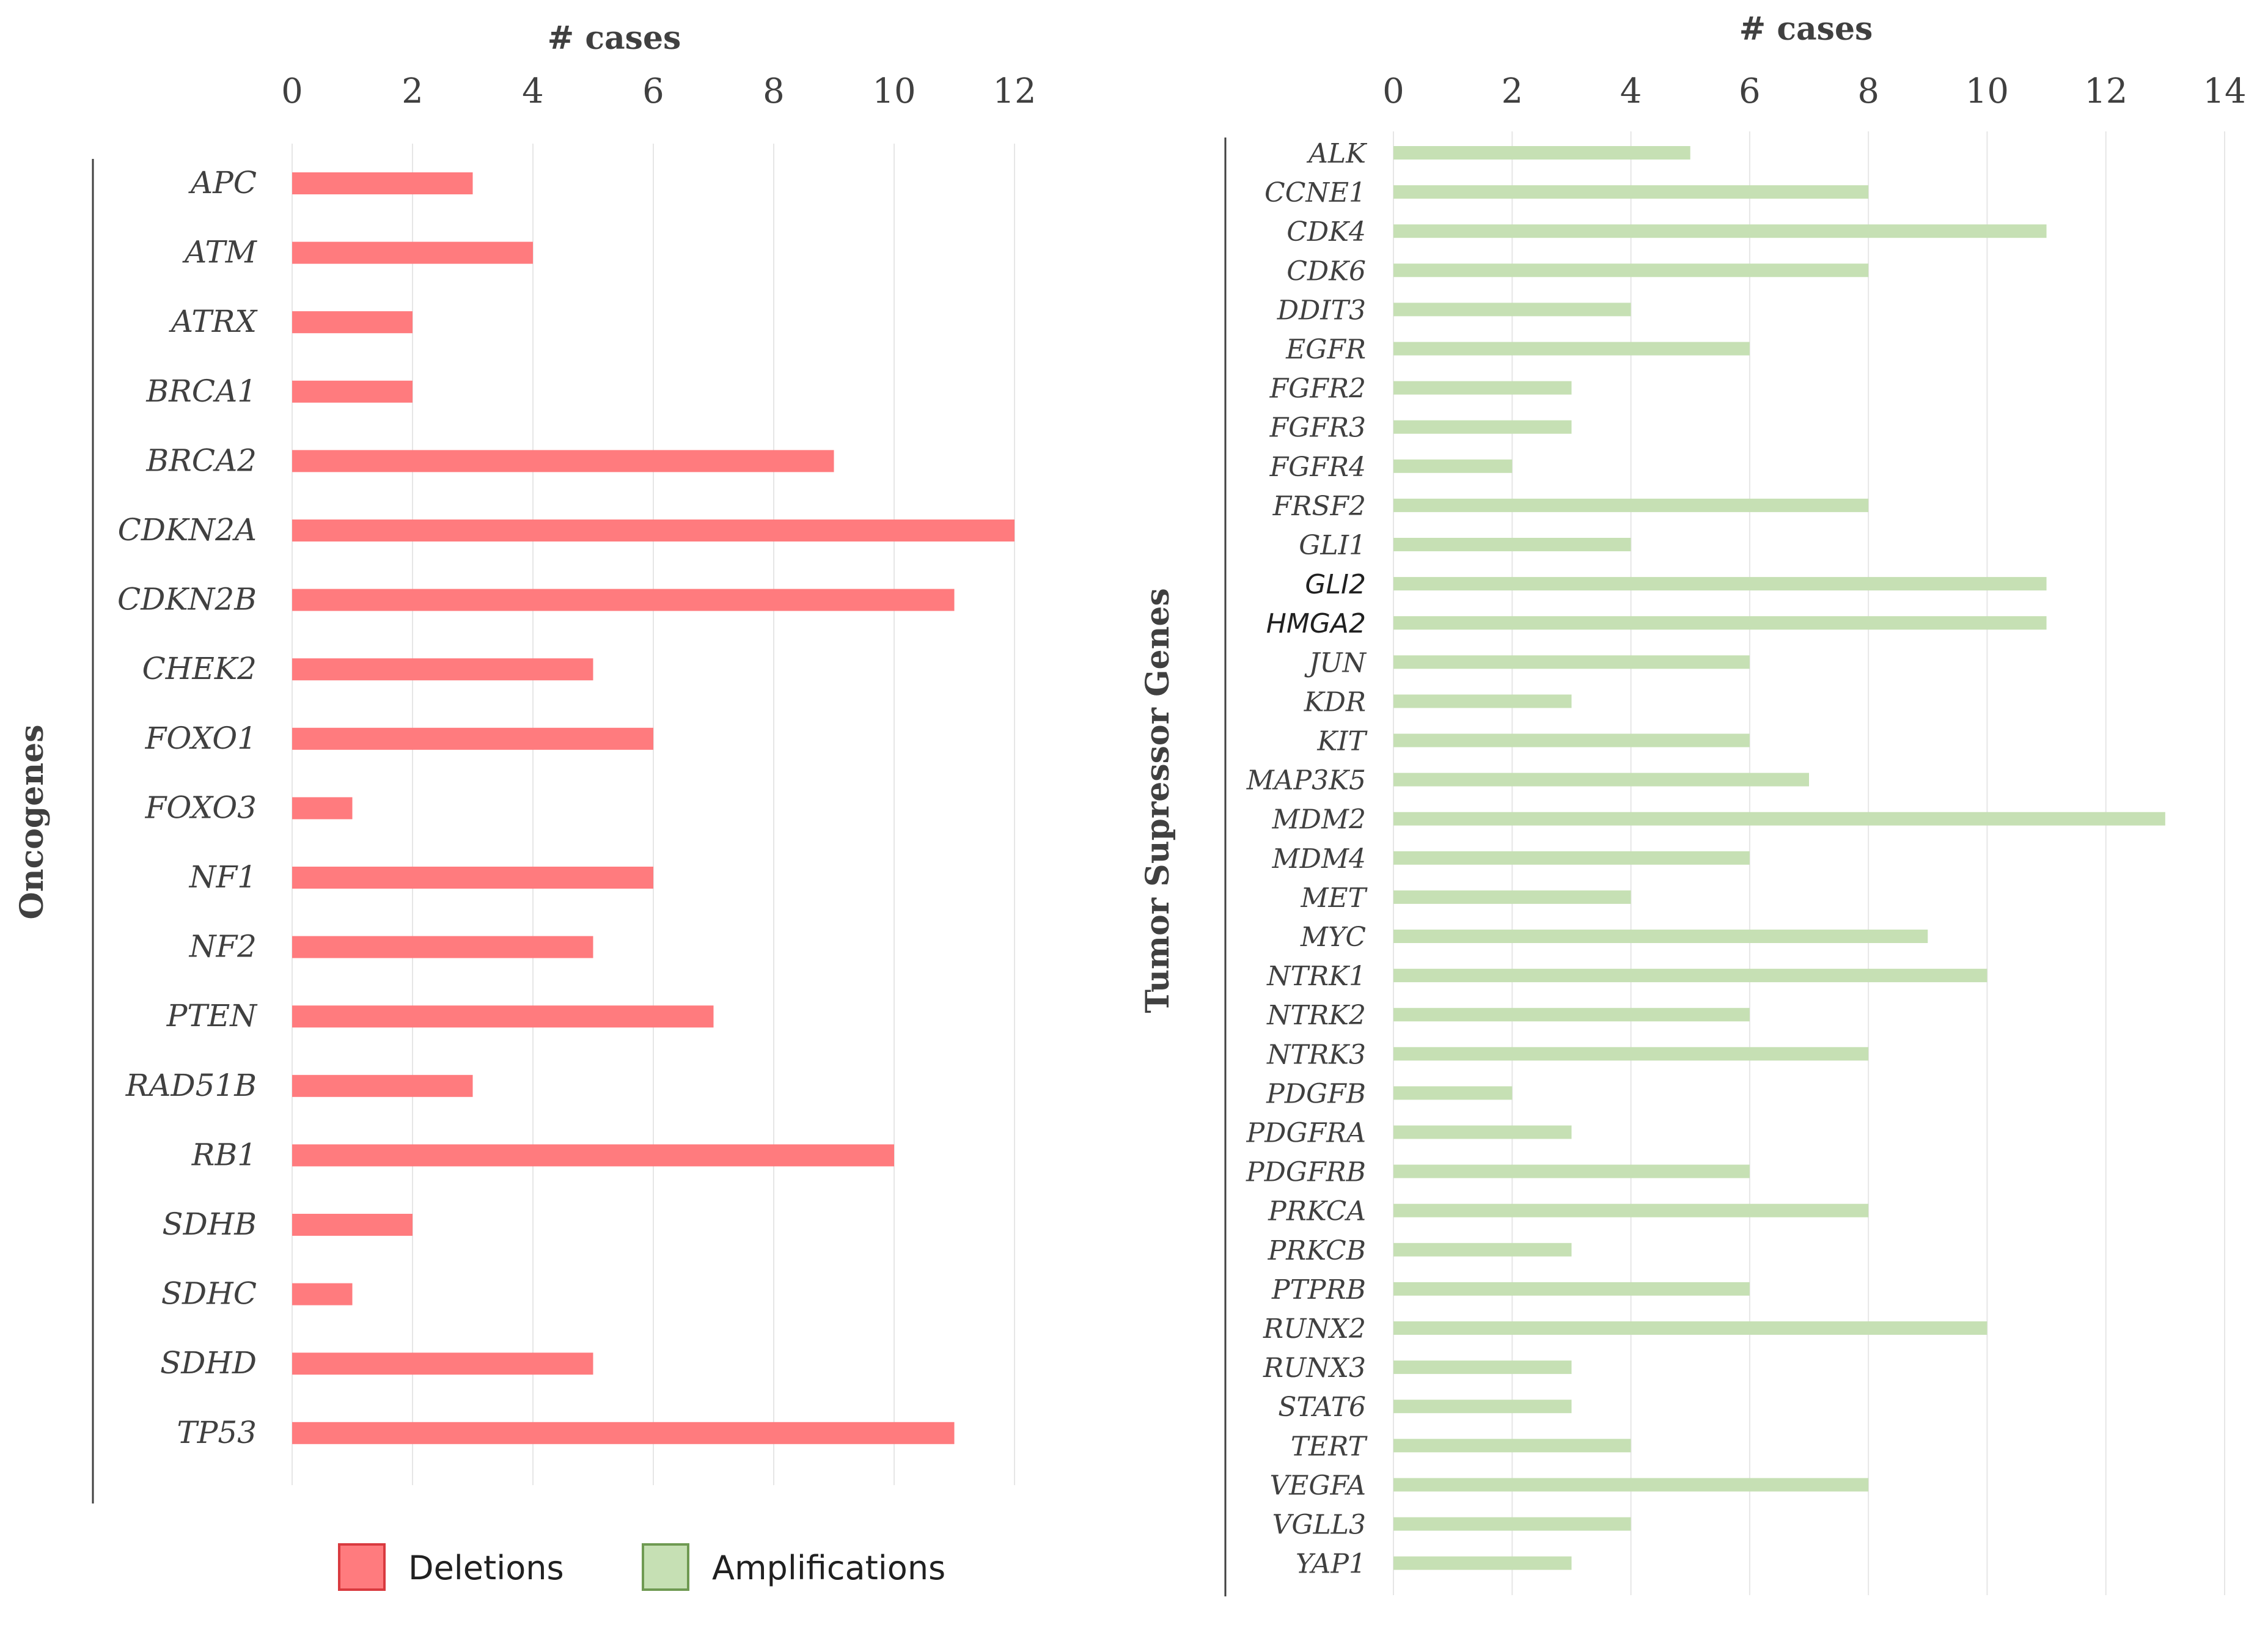 This screenshot has width=2268, height=1630. What do you see at coordinates (1720, 623) in the screenshot?
I see `tsg-bar-hmga2` at bounding box center [1720, 623].